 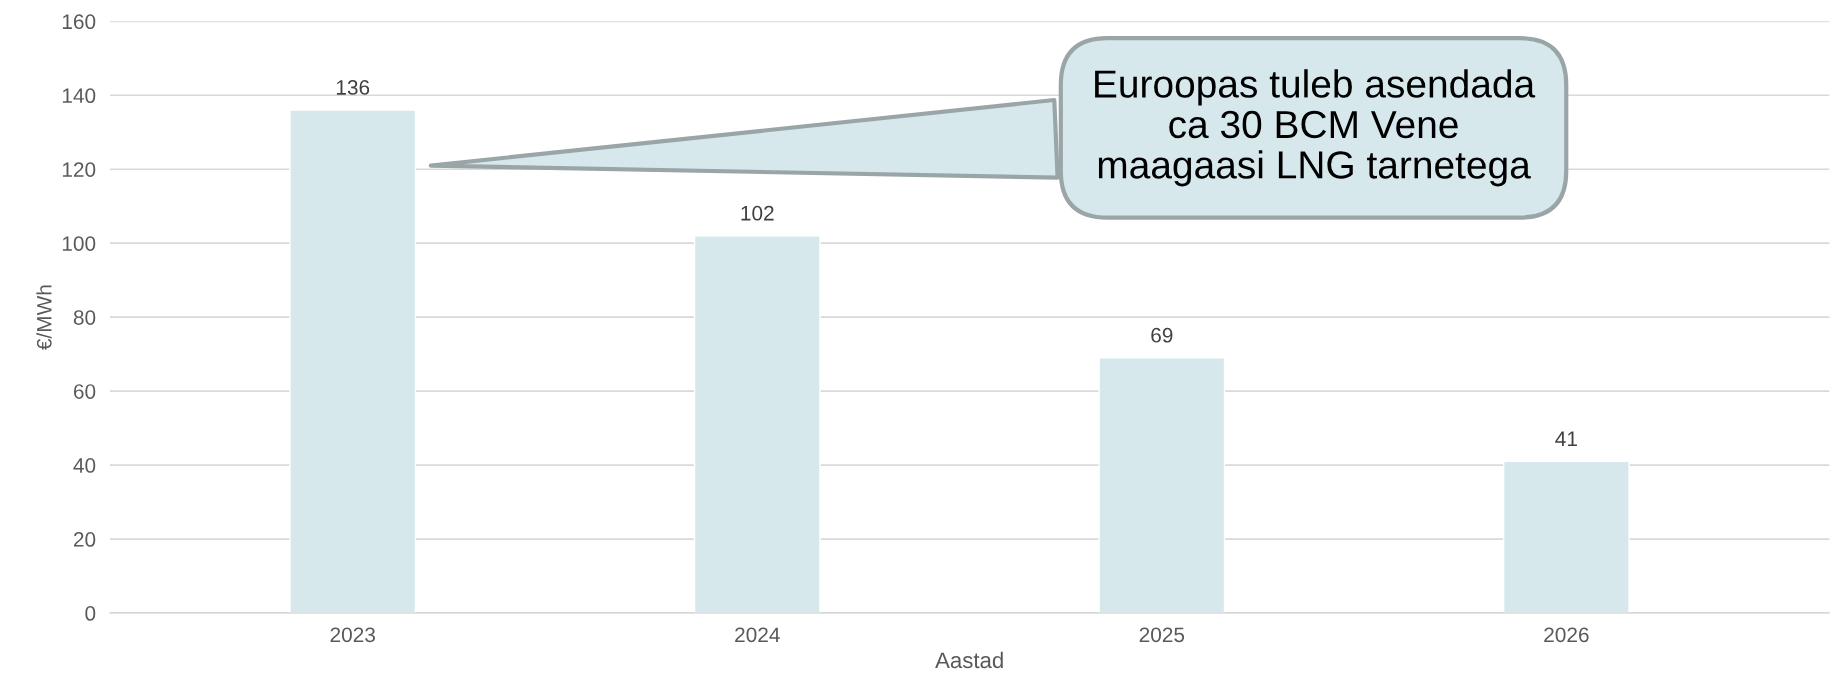 I want to click on x-tick-label: 2026, so click(x=1566, y=635).